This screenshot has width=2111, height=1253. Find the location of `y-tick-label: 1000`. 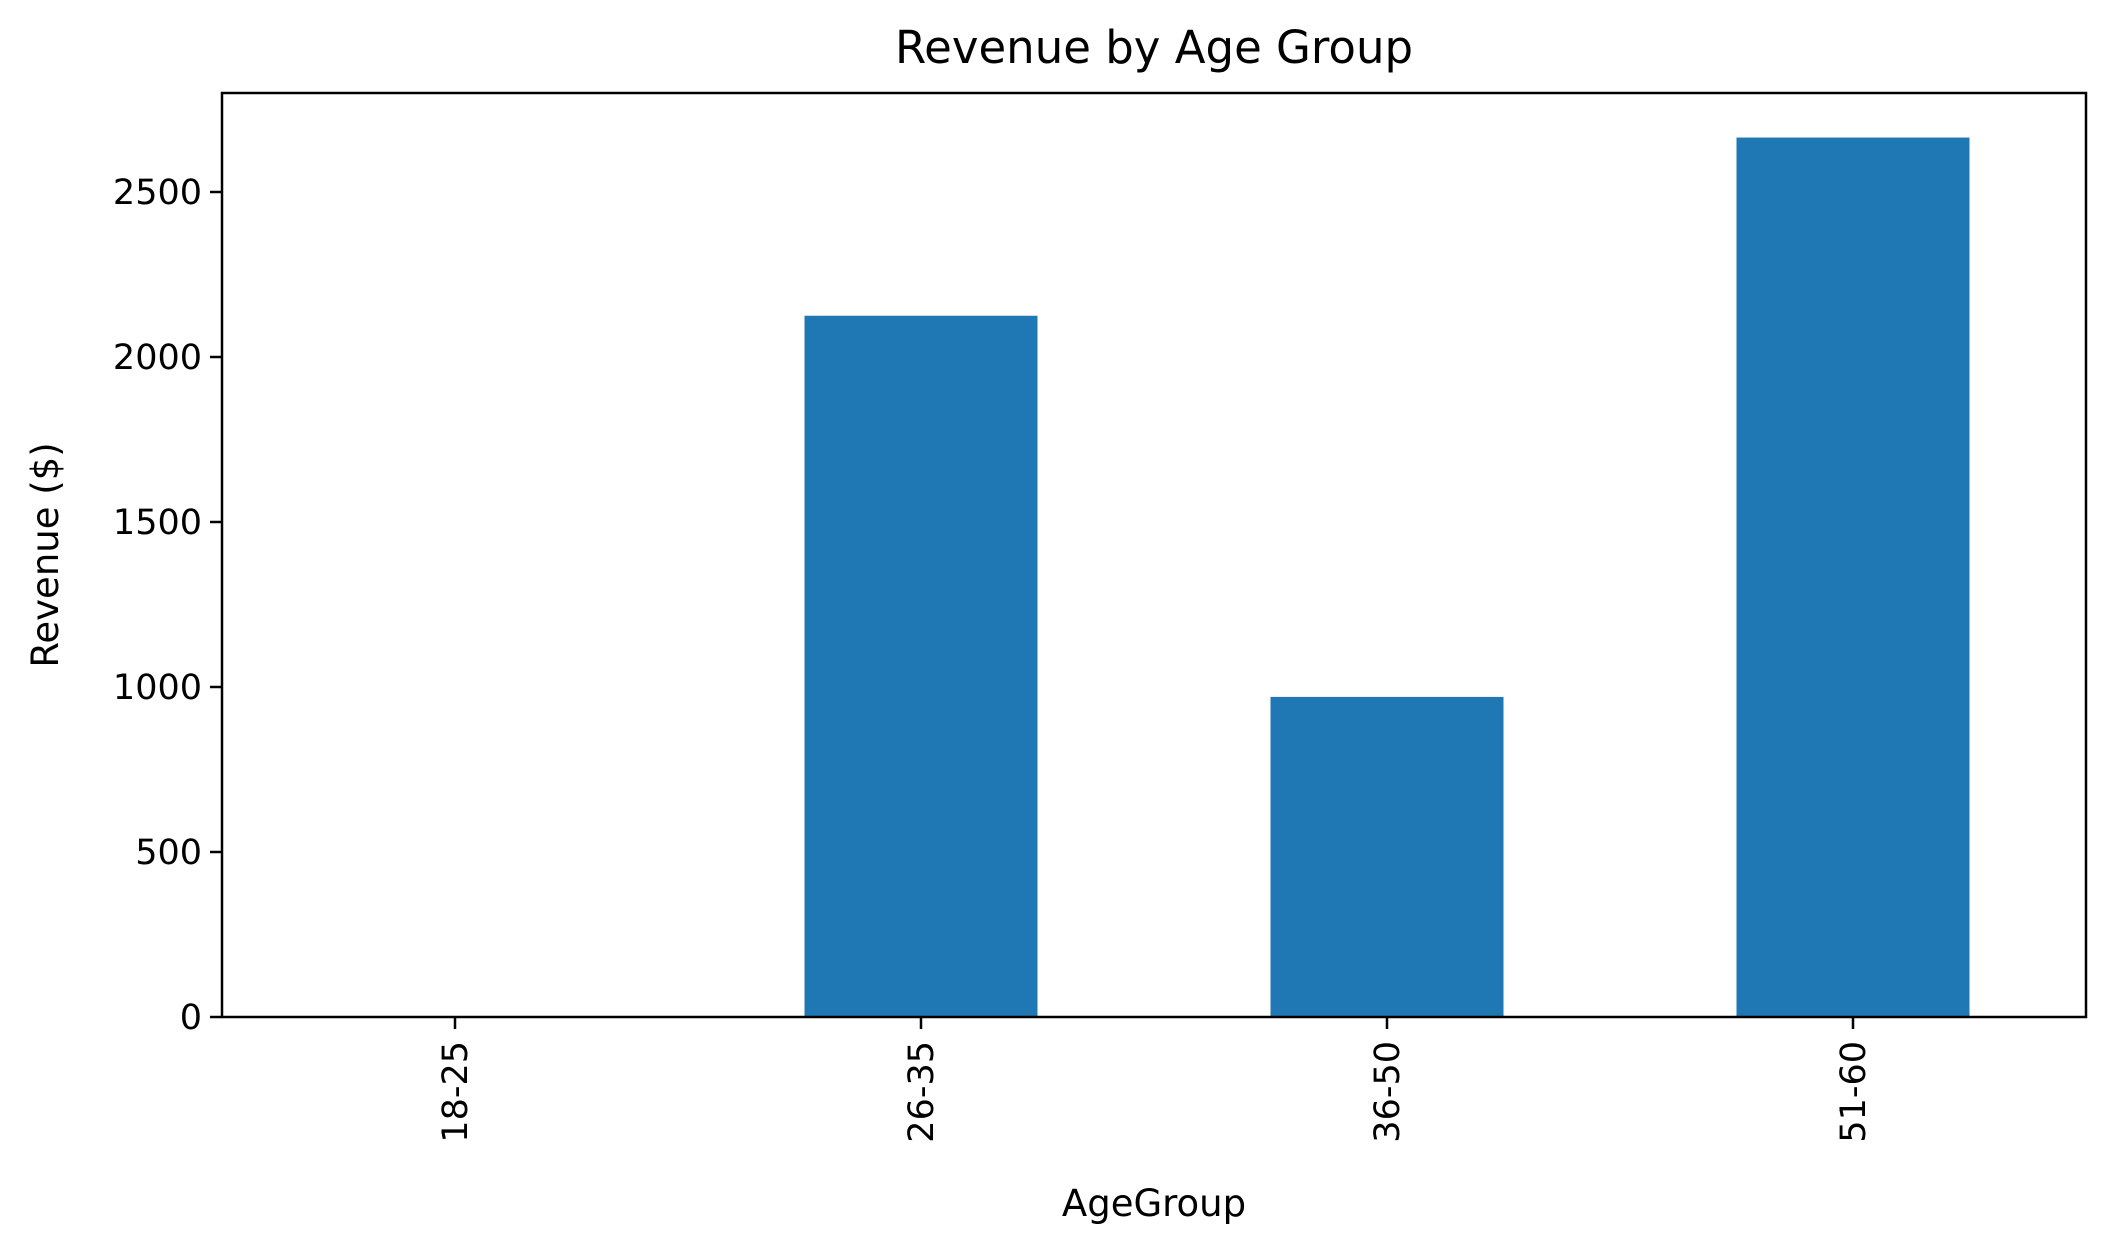

y-tick-label: 1000 is located at coordinates (157, 688).